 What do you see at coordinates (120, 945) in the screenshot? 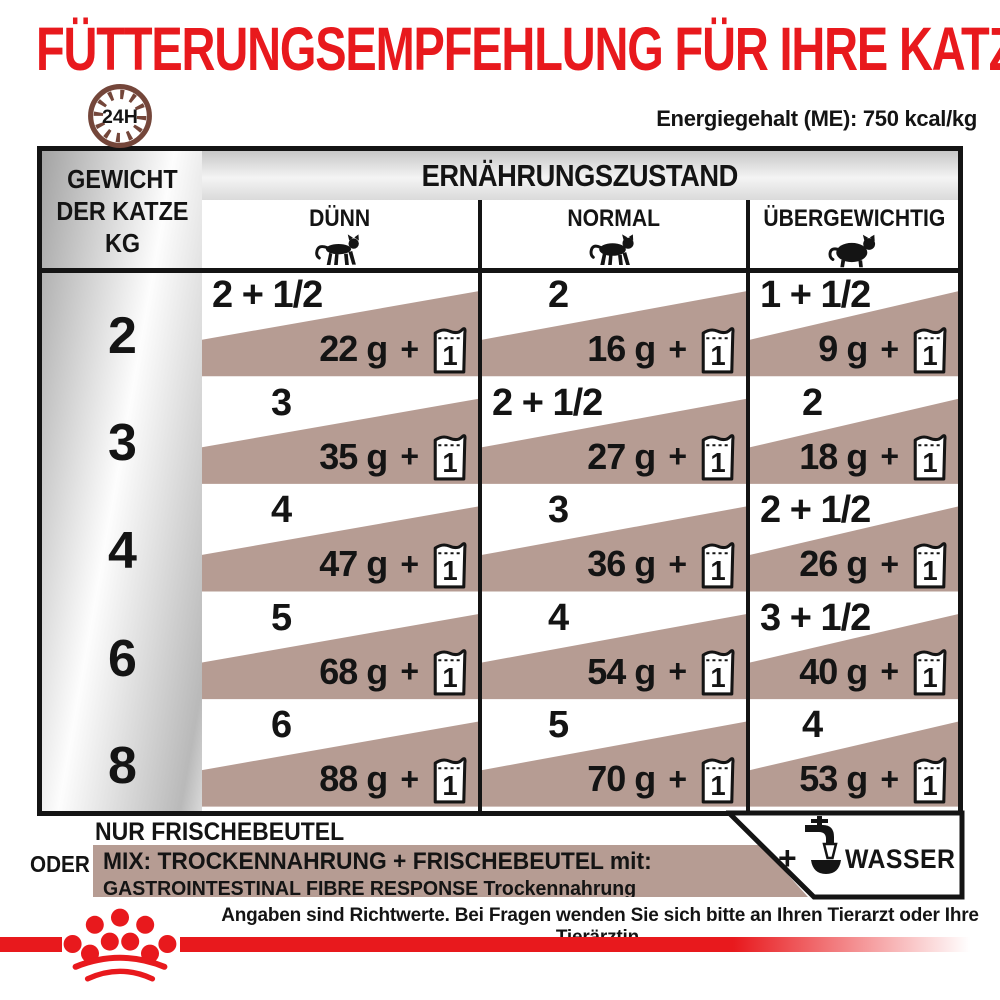
I see `royal-canin-crown-logo` at bounding box center [120, 945].